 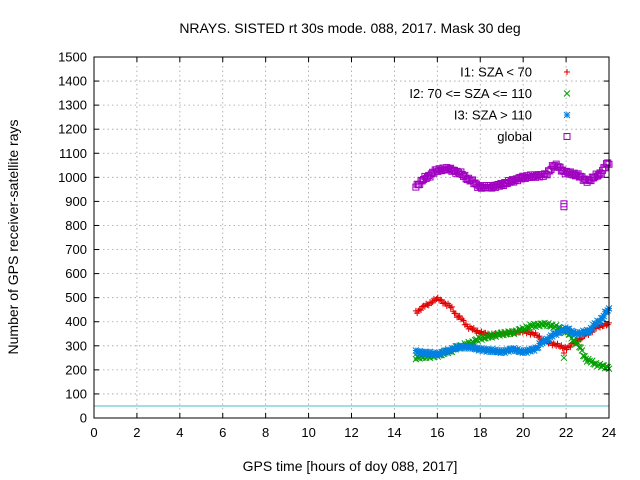 What do you see at coordinates (394, 432) in the screenshot?
I see `x-tick-label: 14` at bounding box center [394, 432].